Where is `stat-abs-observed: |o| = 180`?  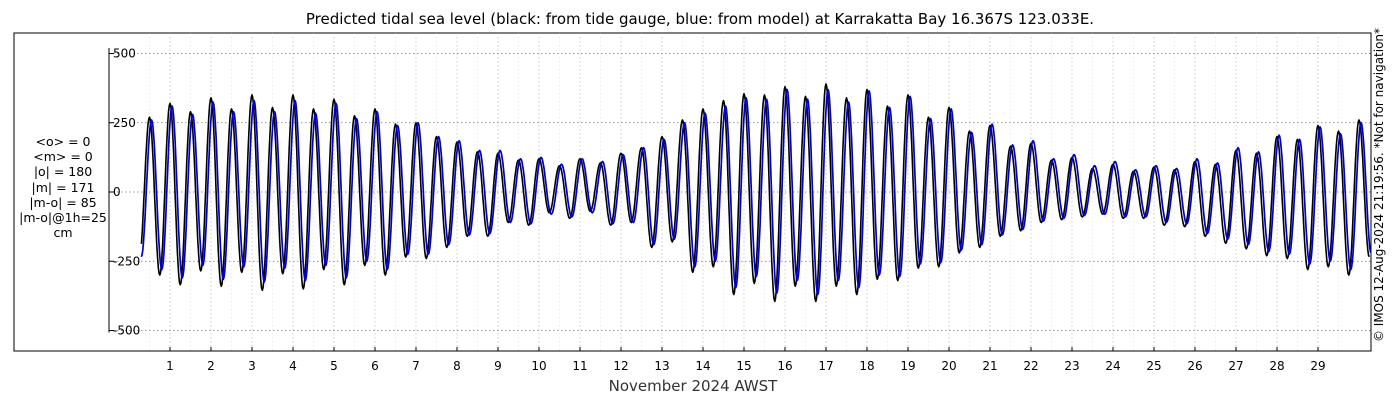 stat-abs-observed: |o| = 180 is located at coordinates (63, 172).